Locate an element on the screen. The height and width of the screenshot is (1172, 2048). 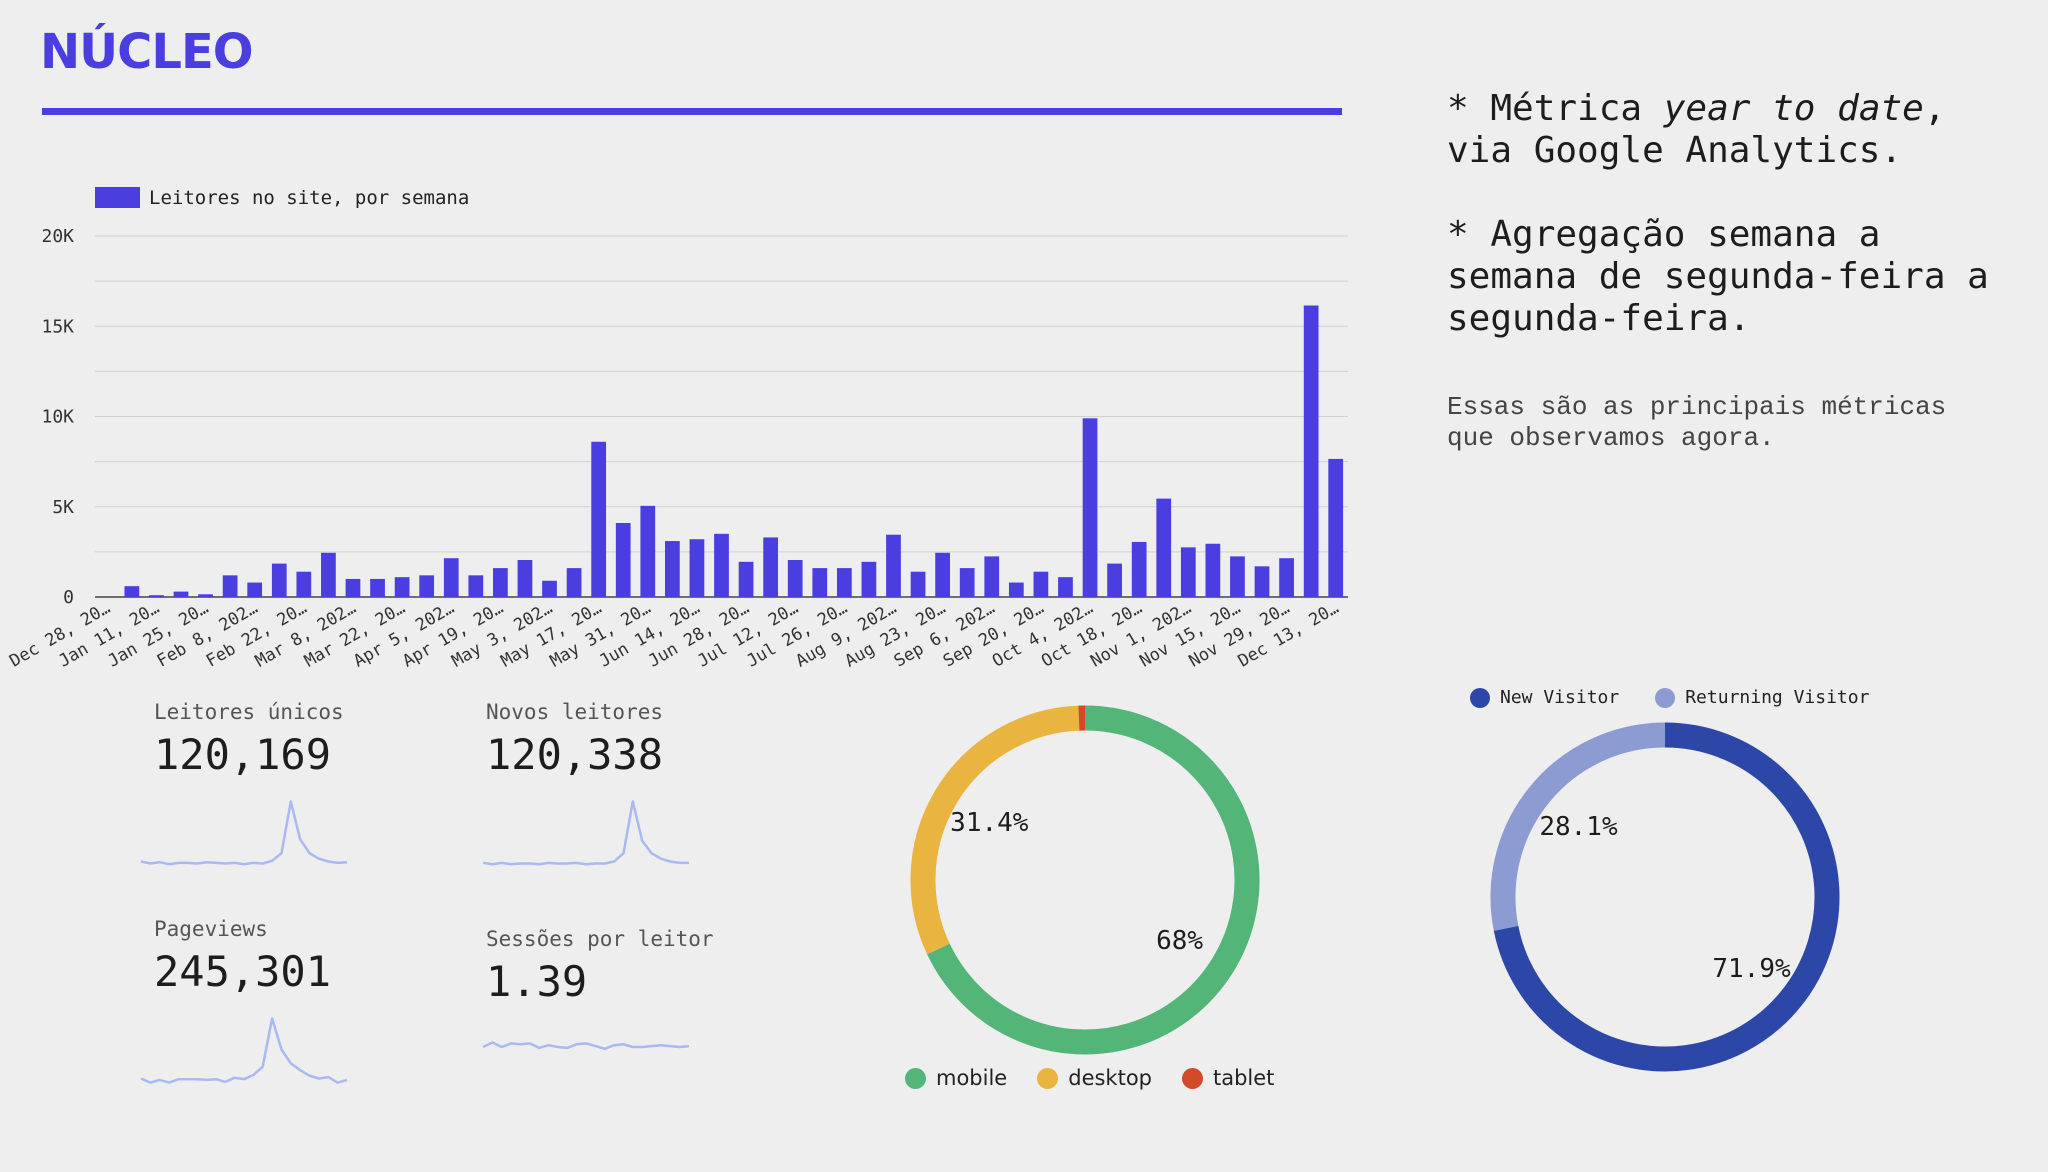
visitor-legend: New Visitor Returning Visitor is located at coordinates (1687, 697).